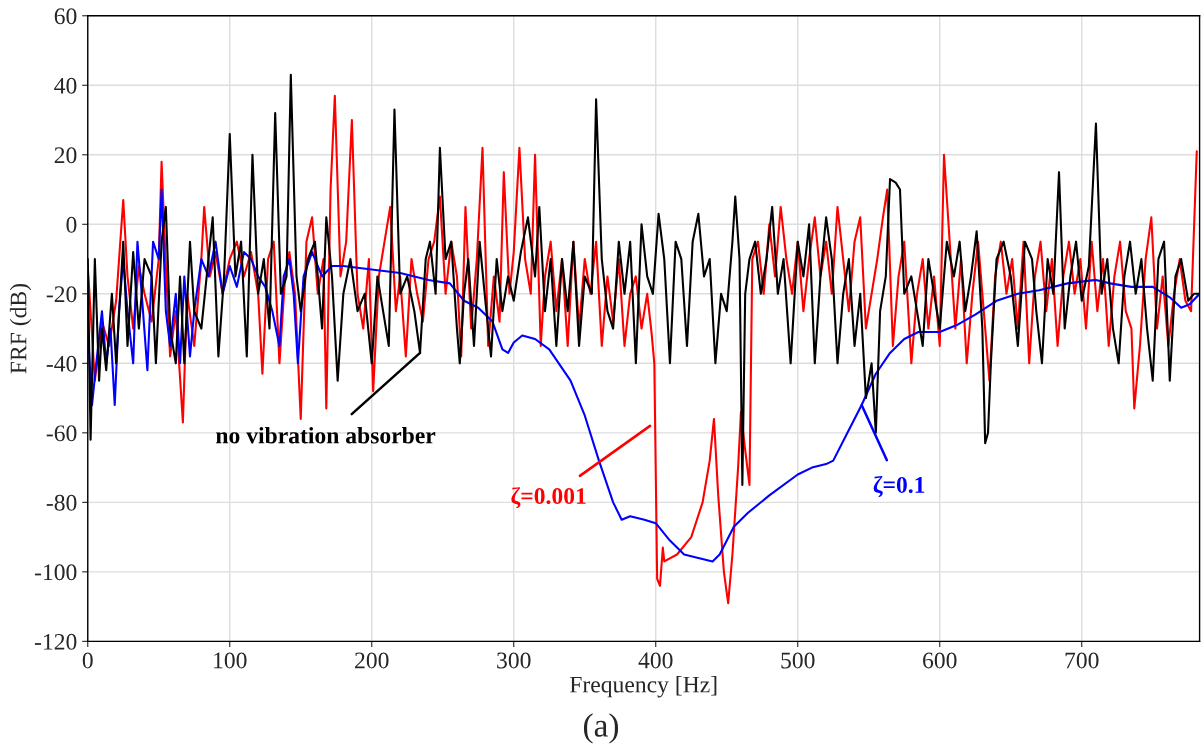  Describe the element at coordinates (61, 294) in the screenshot. I see `y-tick-label: -20` at that location.